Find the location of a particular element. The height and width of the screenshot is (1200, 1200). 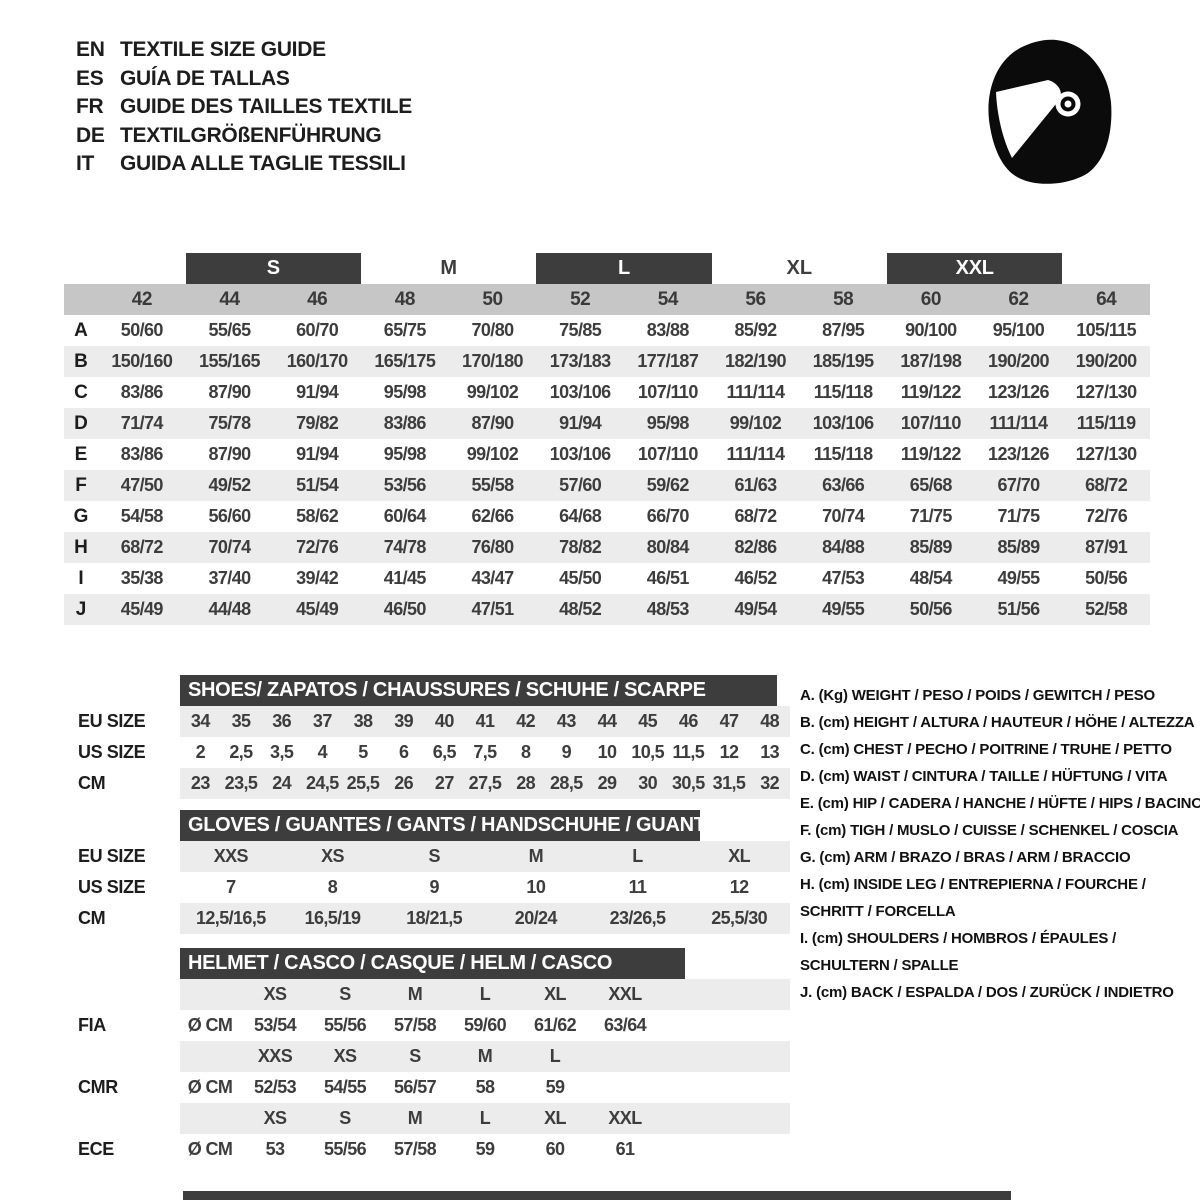

size-value: 83/86 is located at coordinates (405, 423).